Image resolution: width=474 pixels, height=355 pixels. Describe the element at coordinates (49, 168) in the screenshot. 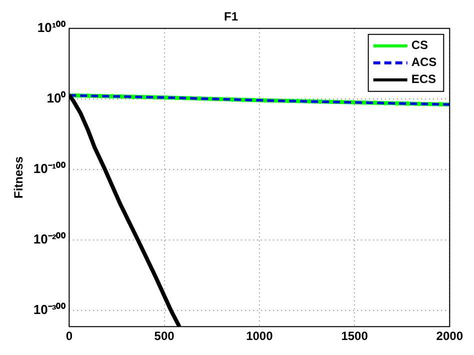

I see `y-tick-label: 10⁻¹⁰⁰` at that location.